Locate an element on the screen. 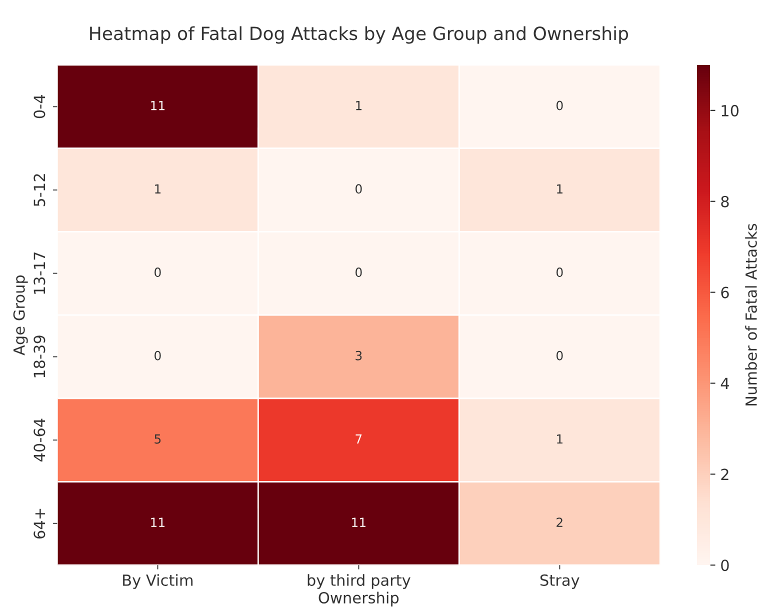 This screenshot has height=607, width=773. y-tick-label: 40-64 is located at coordinates (40, 440).